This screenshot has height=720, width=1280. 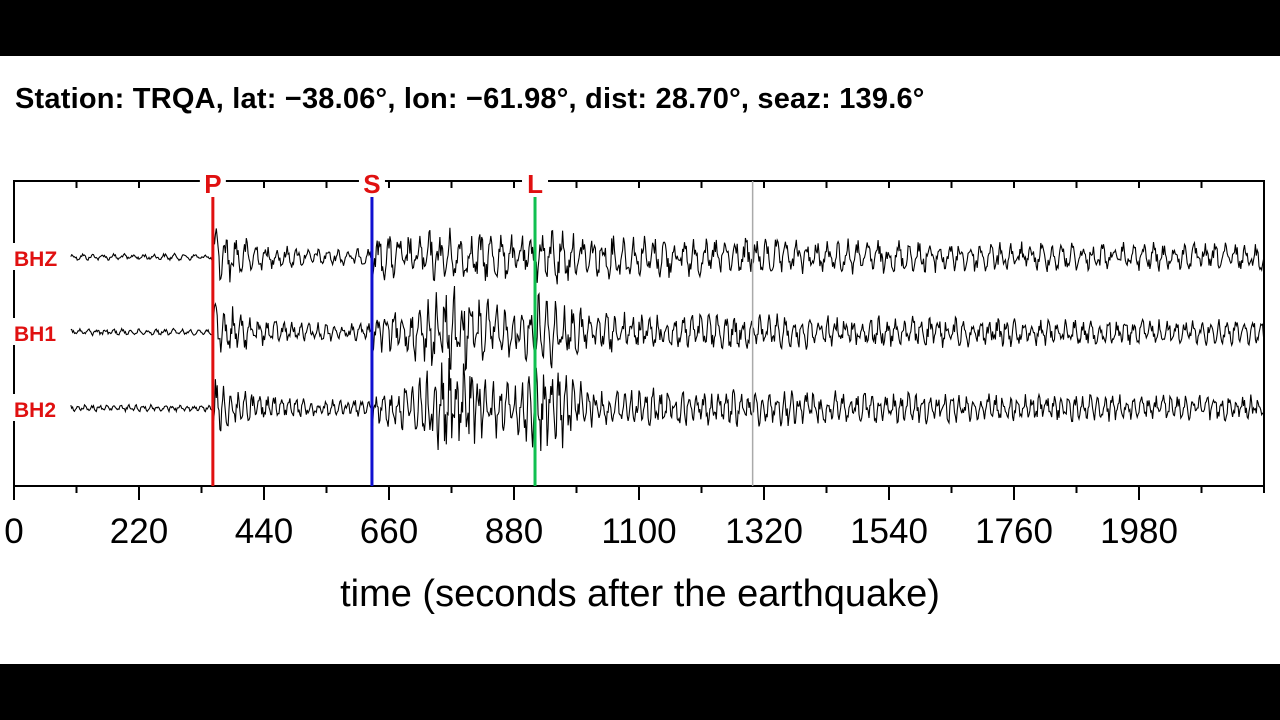 What do you see at coordinates (371, 184) in the screenshot?
I see `phase-label-s: S` at bounding box center [371, 184].